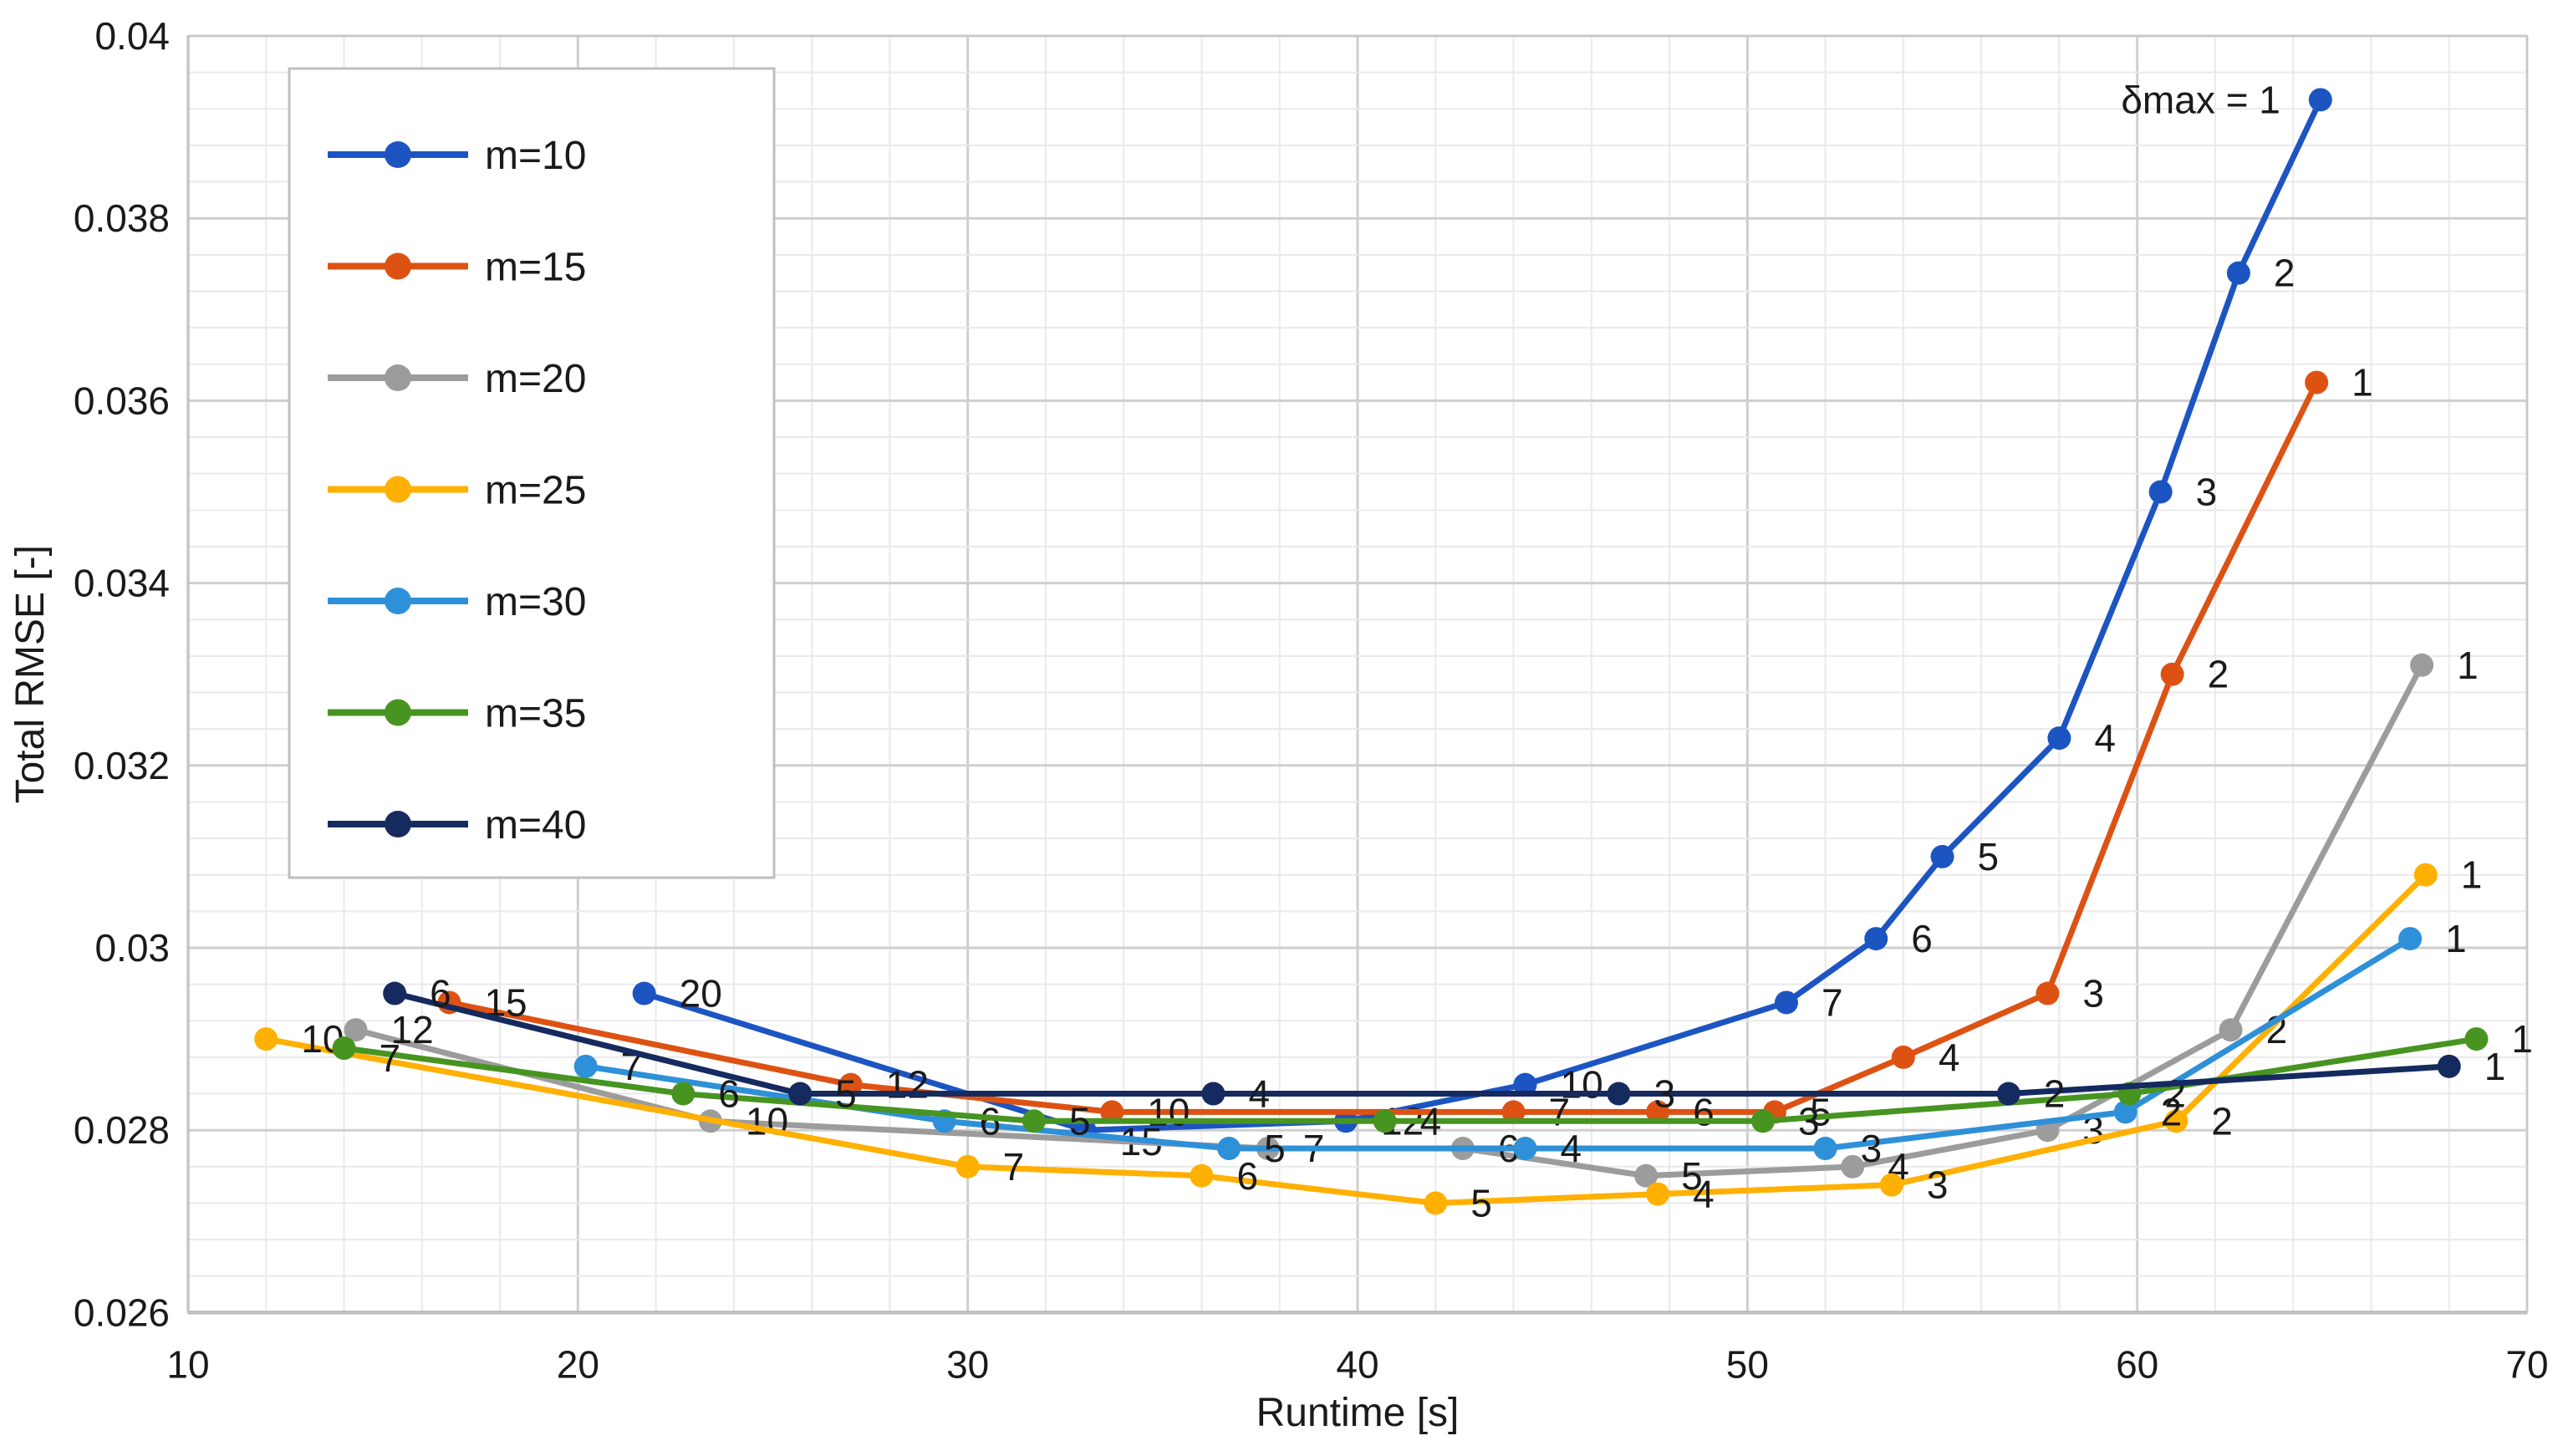 The image size is (2563, 1456). Describe the element at coordinates (132, 36) in the screenshot. I see `y-tick-label: 0.04` at that location.